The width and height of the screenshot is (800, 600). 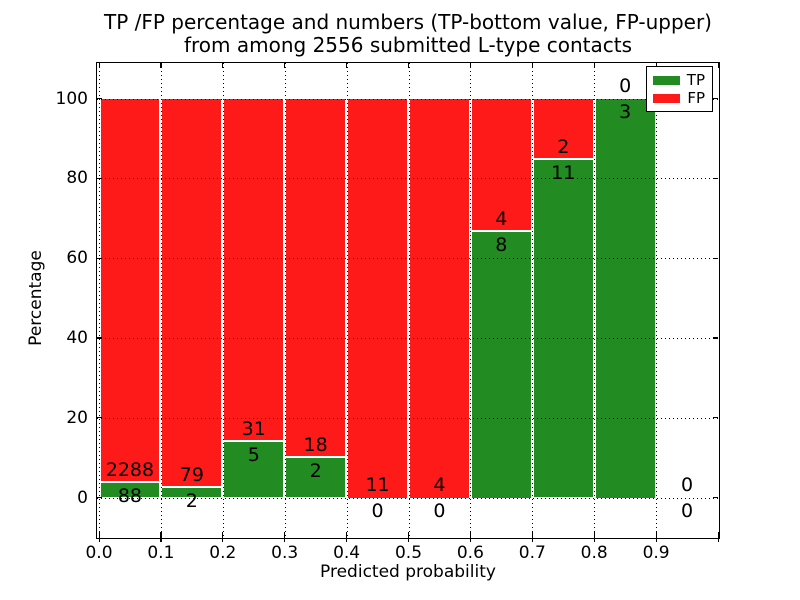 What do you see at coordinates (71, 98) in the screenshot?
I see `y-tick-label: 100` at bounding box center [71, 98].